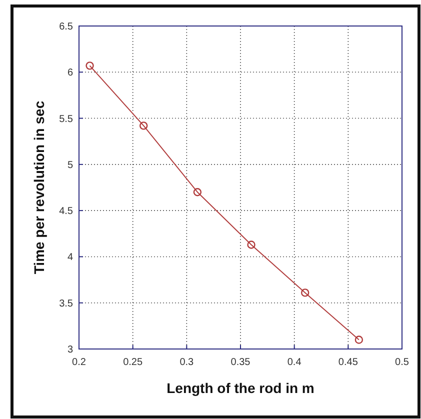 Image resolution: width=421 pixels, height=419 pixels. I want to click on y-tick-label: 3.5, so click(66, 304).